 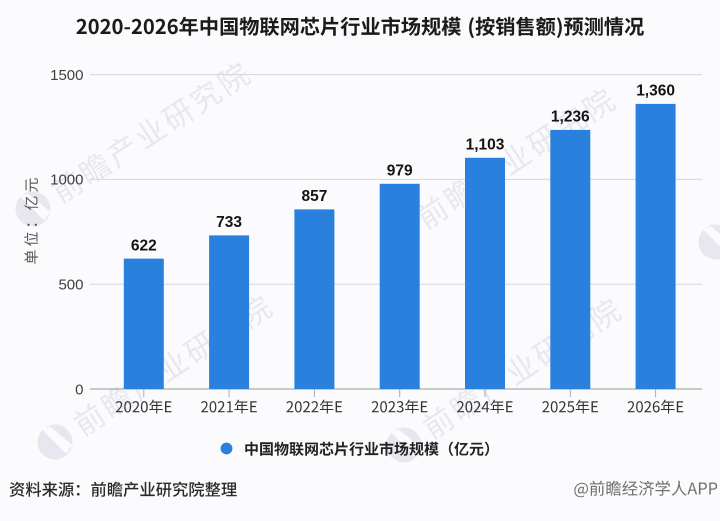 I want to click on svg-text: 857, so click(x=314, y=196).